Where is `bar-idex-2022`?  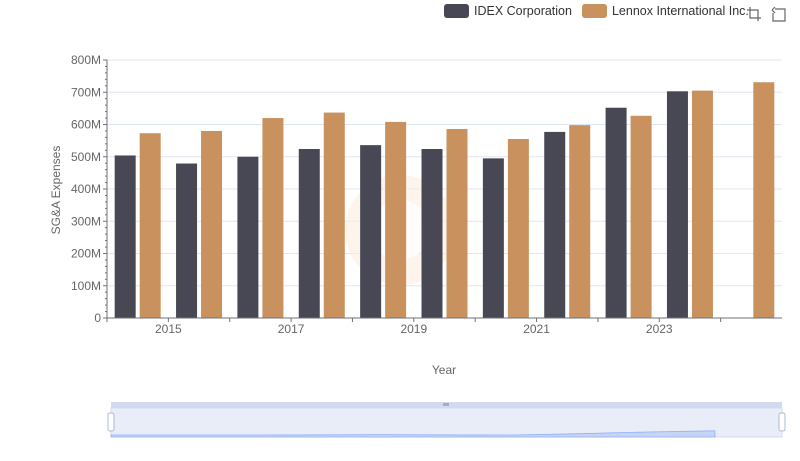
bar-idex-2022 is located at coordinates (616, 212).